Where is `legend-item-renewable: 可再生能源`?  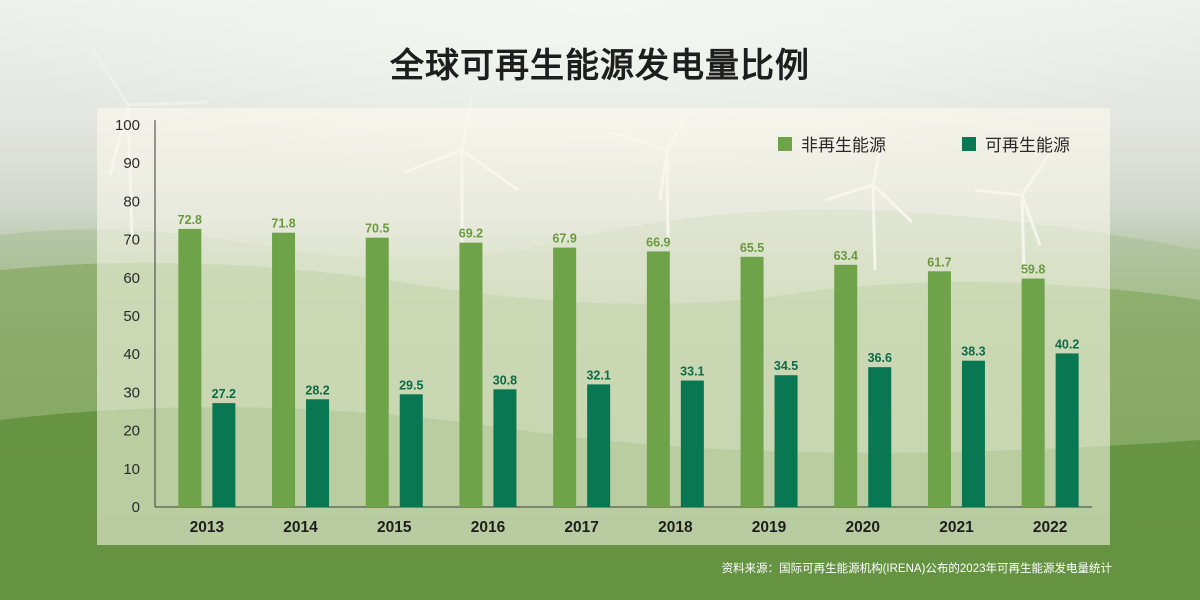 legend-item-renewable: 可再生能源 is located at coordinates (1016, 143).